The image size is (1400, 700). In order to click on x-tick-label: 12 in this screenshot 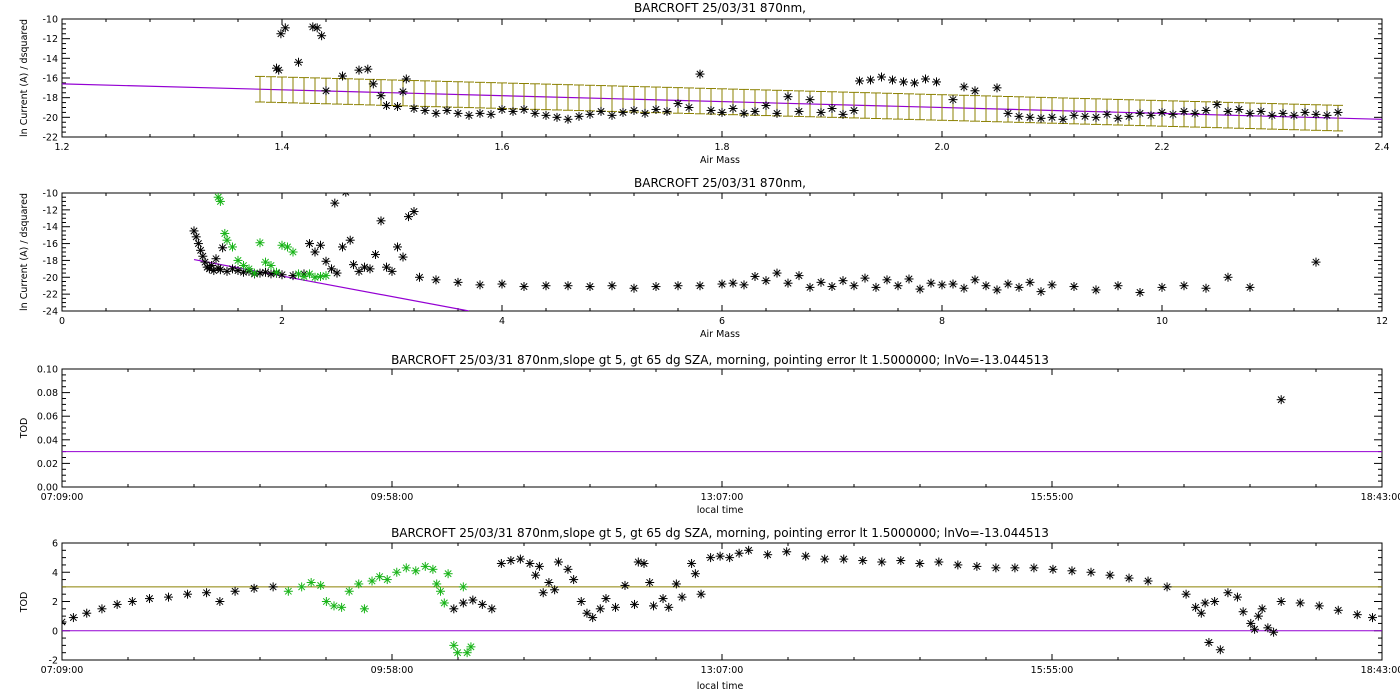, I will do `click(1382, 321)`.